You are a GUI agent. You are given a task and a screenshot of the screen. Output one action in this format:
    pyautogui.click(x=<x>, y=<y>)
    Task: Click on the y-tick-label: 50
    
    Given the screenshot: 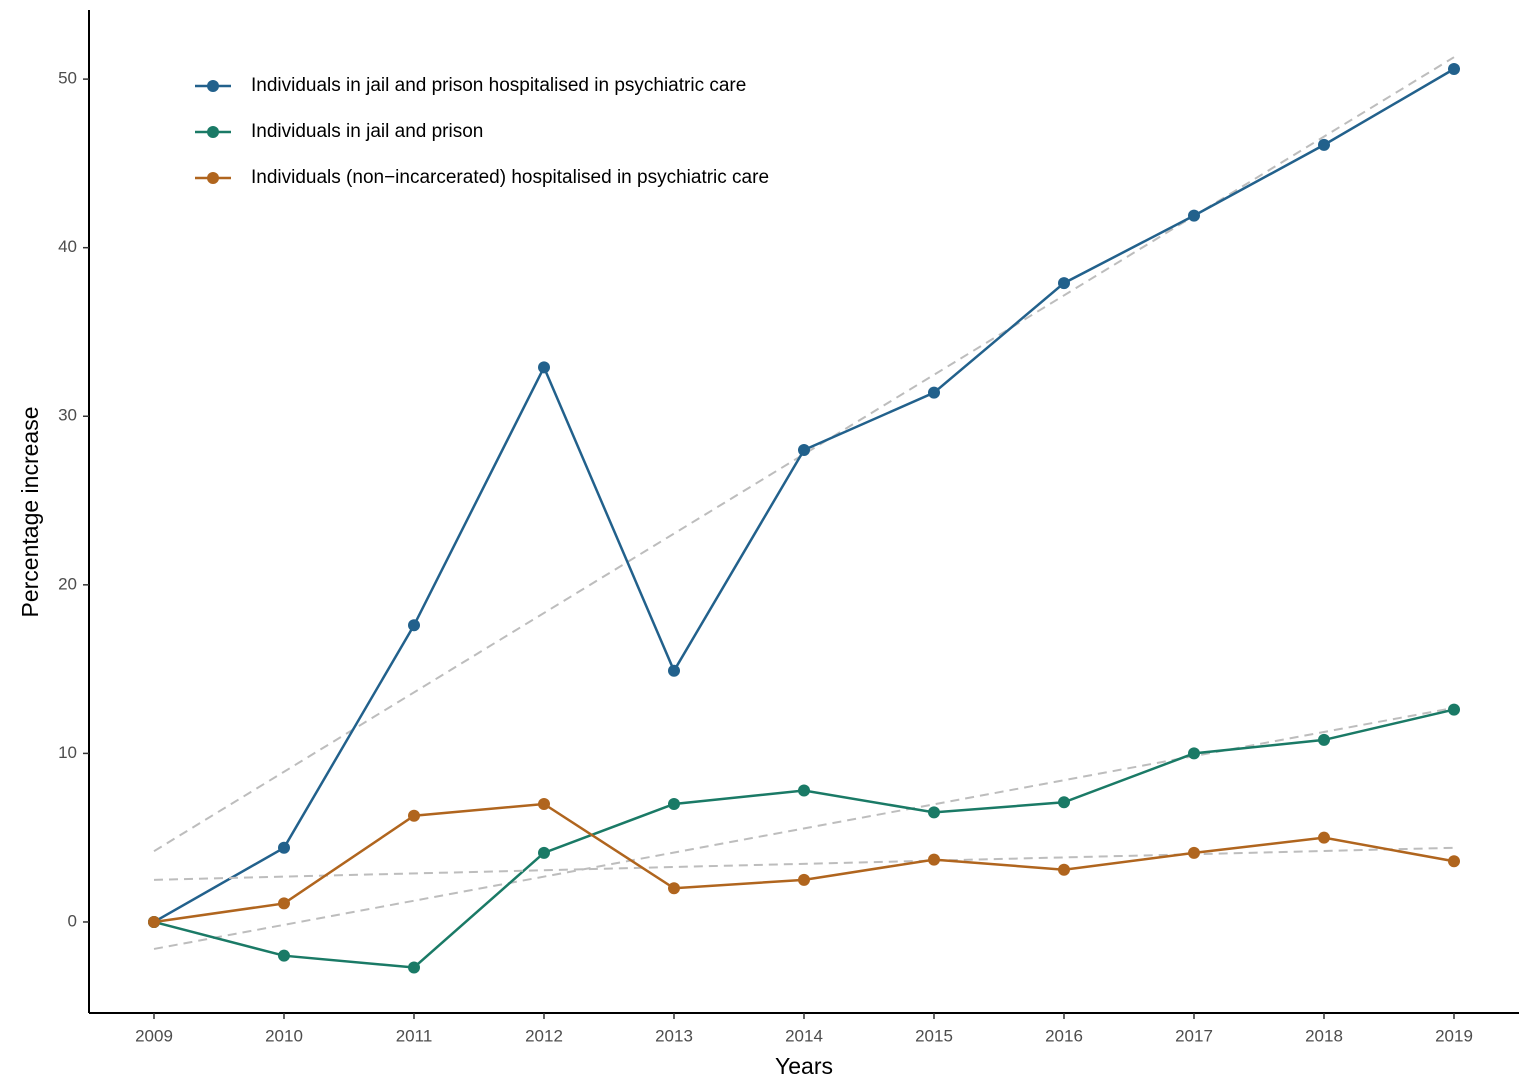 What is the action you would take?
    pyautogui.click(x=67, y=78)
    